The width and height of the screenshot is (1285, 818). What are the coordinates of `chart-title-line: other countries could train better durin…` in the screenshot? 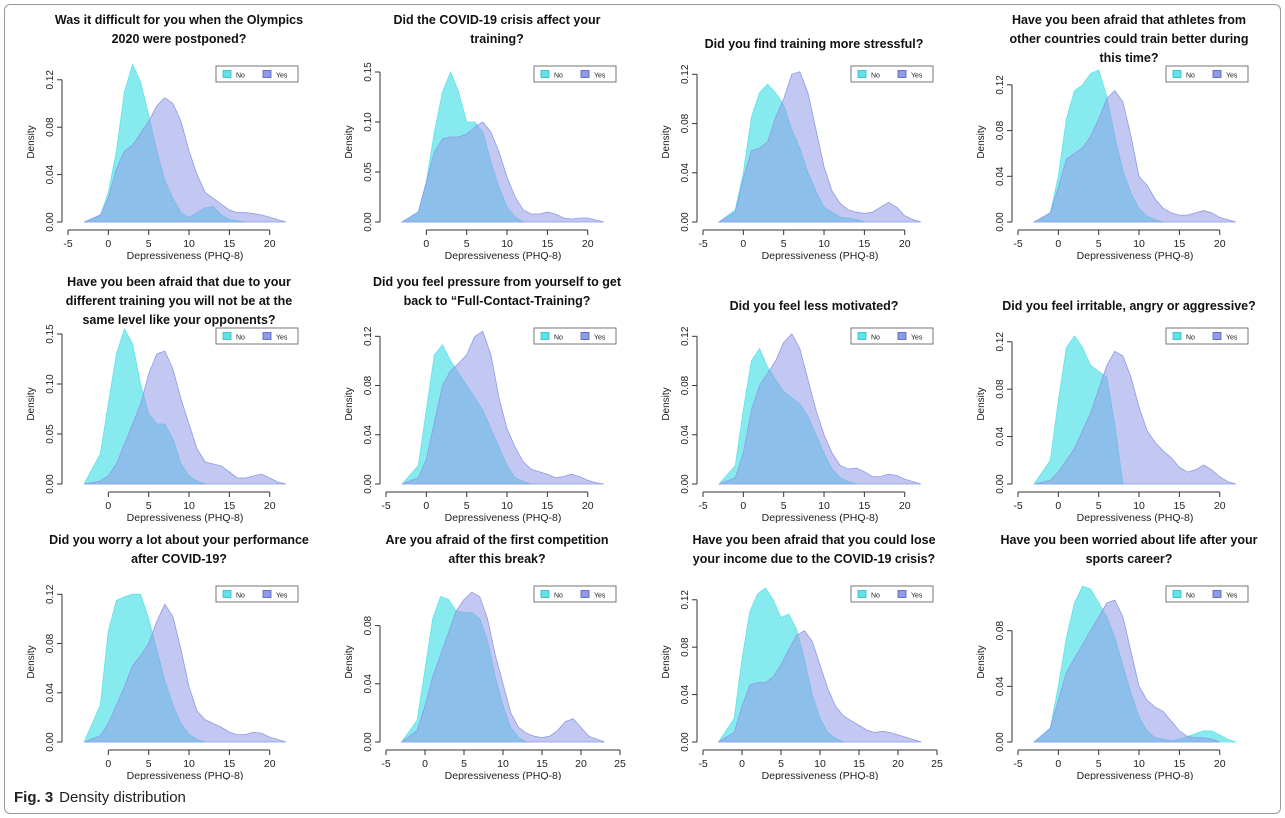 It's located at (1129, 39).